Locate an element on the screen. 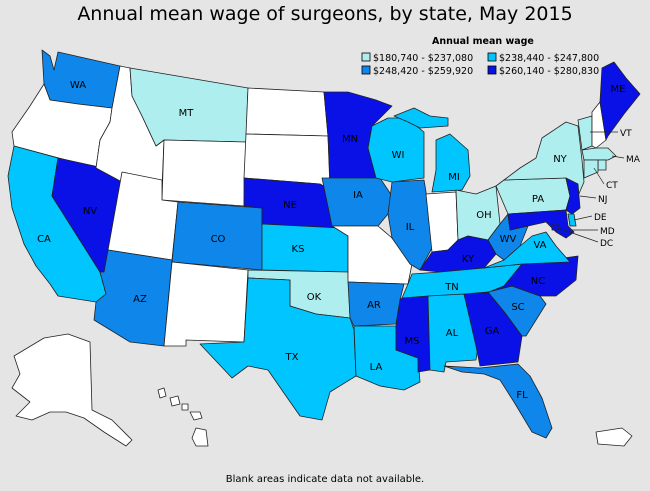 The width and height of the screenshot is (650, 491). state-NC is located at coordinates (531, 276).